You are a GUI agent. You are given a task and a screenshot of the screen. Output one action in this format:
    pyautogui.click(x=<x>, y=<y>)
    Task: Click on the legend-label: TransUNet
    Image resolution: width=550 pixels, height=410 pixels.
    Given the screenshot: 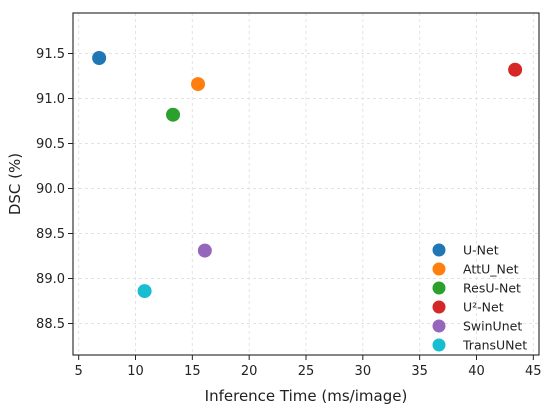 What is the action you would take?
    pyautogui.click(x=494, y=345)
    